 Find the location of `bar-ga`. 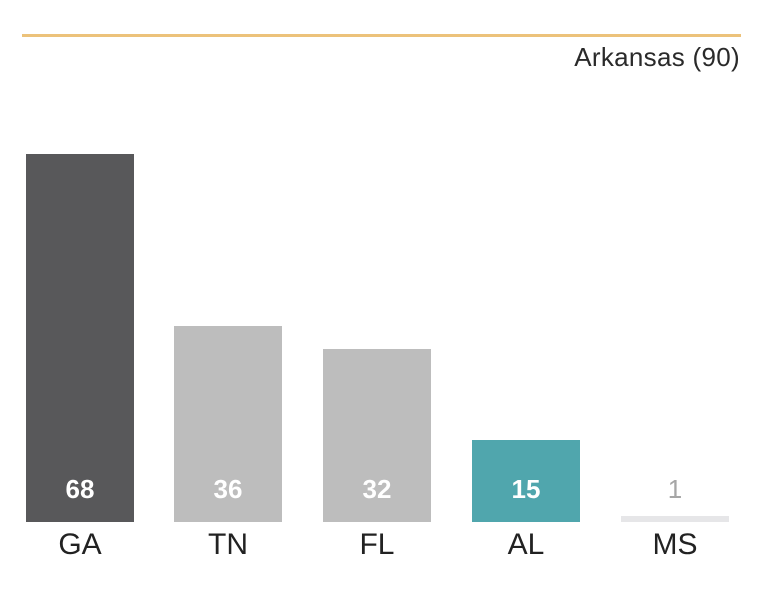

bar-ga is located at coordinates (80, 338).